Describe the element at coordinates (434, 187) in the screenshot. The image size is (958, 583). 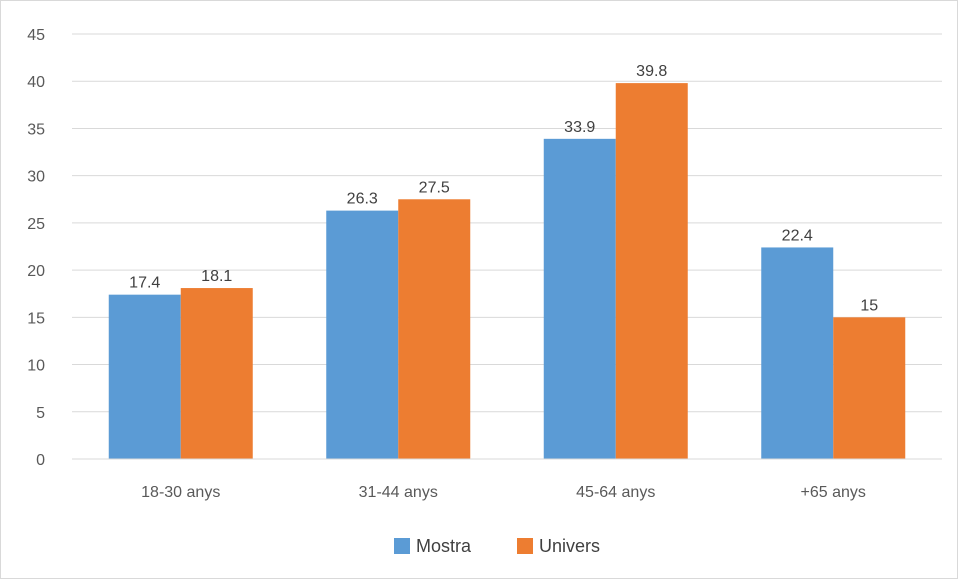
I see `data-label: 27.5` at that location.